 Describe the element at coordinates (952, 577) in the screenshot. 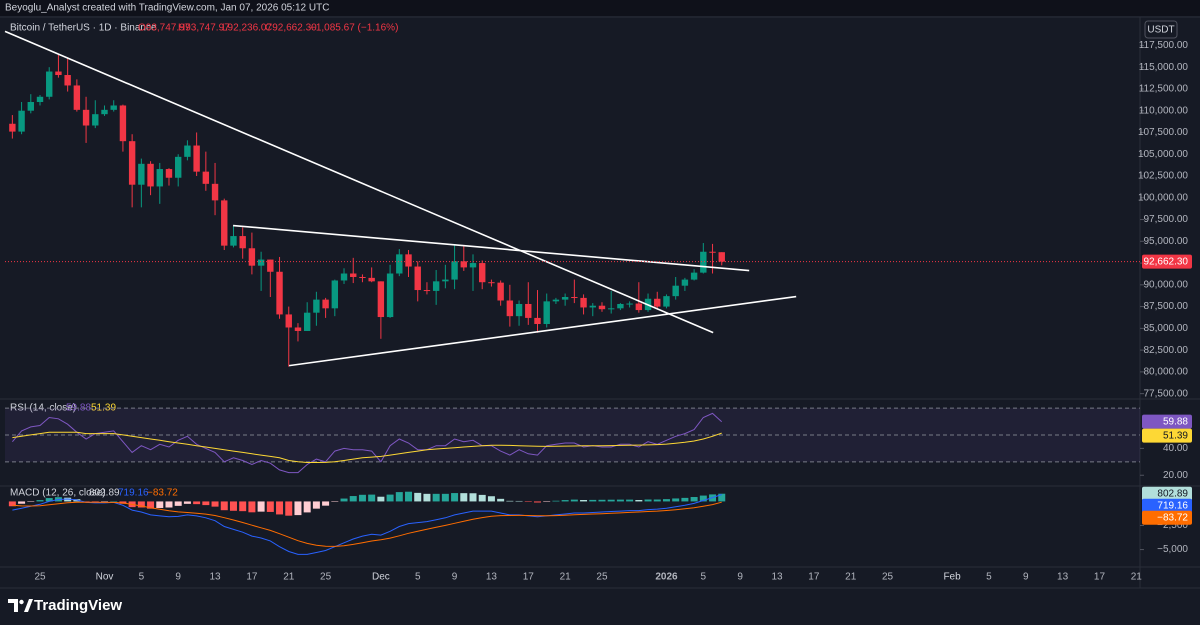

I see `x-tick-label: Feb` at that location.